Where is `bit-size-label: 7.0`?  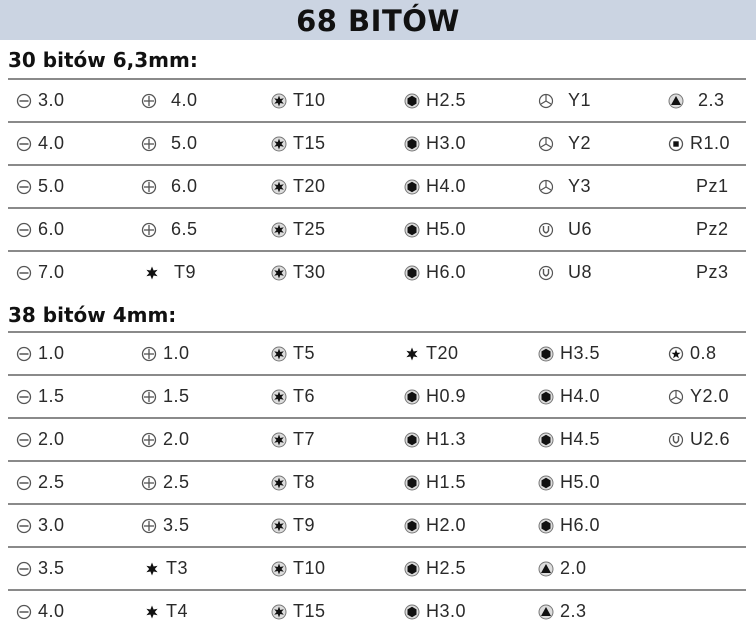
bit-size-label: 7.0 is located at coordinates (51, 272).